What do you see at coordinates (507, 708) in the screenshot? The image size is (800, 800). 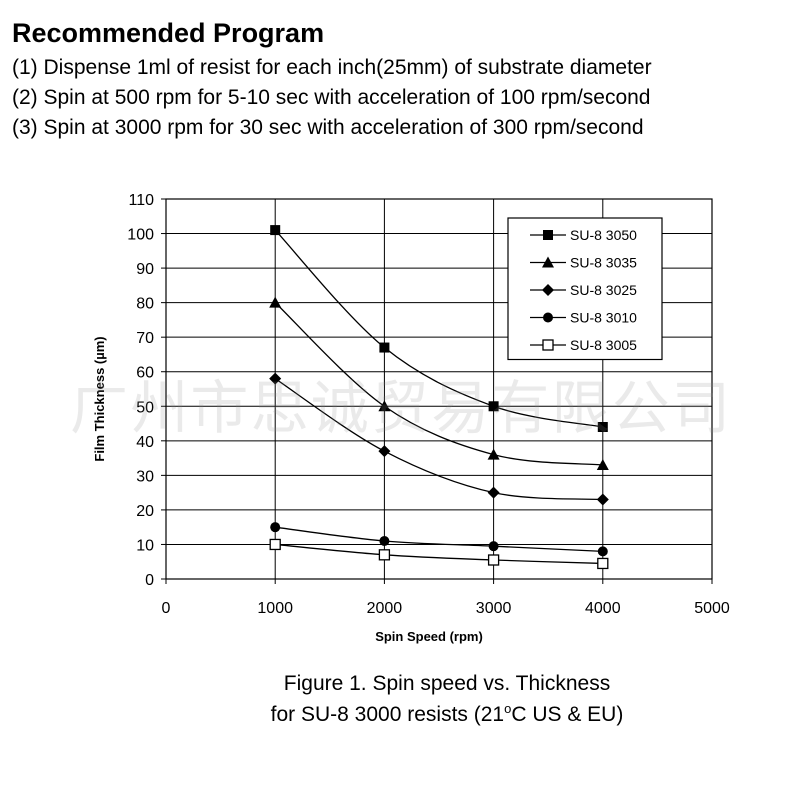 I see `caption-sup: o` at bounding box center [507, 708].